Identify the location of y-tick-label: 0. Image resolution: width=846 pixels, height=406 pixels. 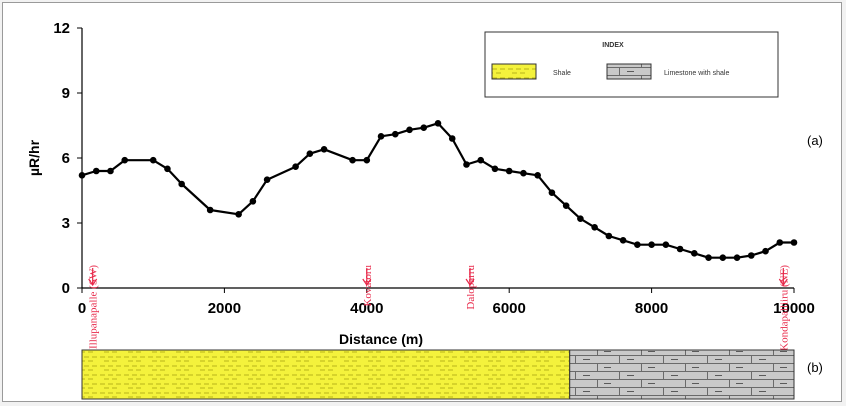
(66, 288).